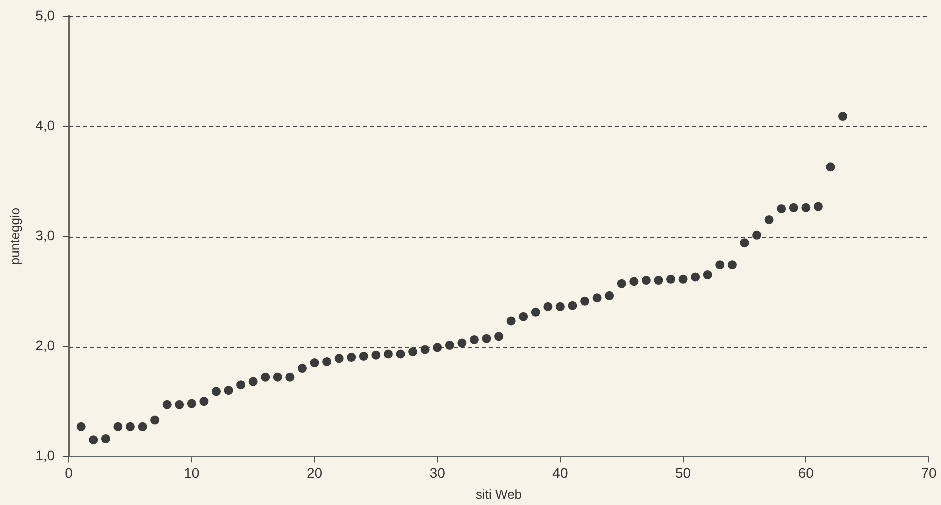 The height and width of the screenshot is (505, 941). Describe the element at coordinates (69, 472) in the screenshot. I see `x-tick-label: 0` at that location.